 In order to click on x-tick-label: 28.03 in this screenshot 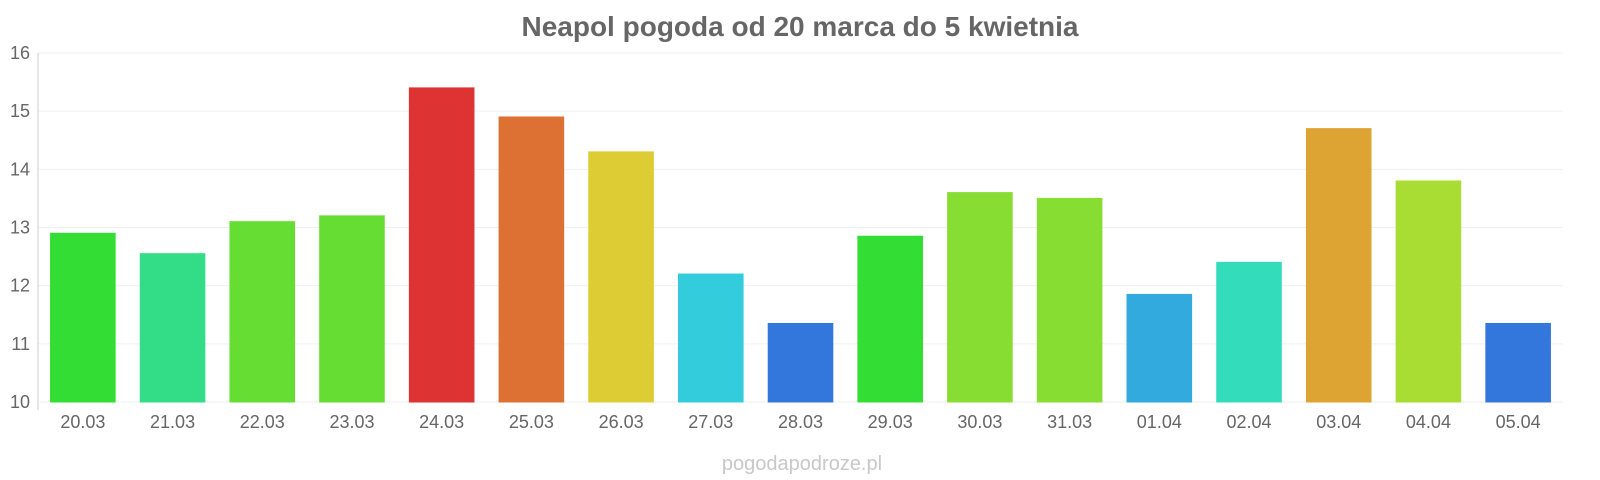, I will do `click(800, 422)`.